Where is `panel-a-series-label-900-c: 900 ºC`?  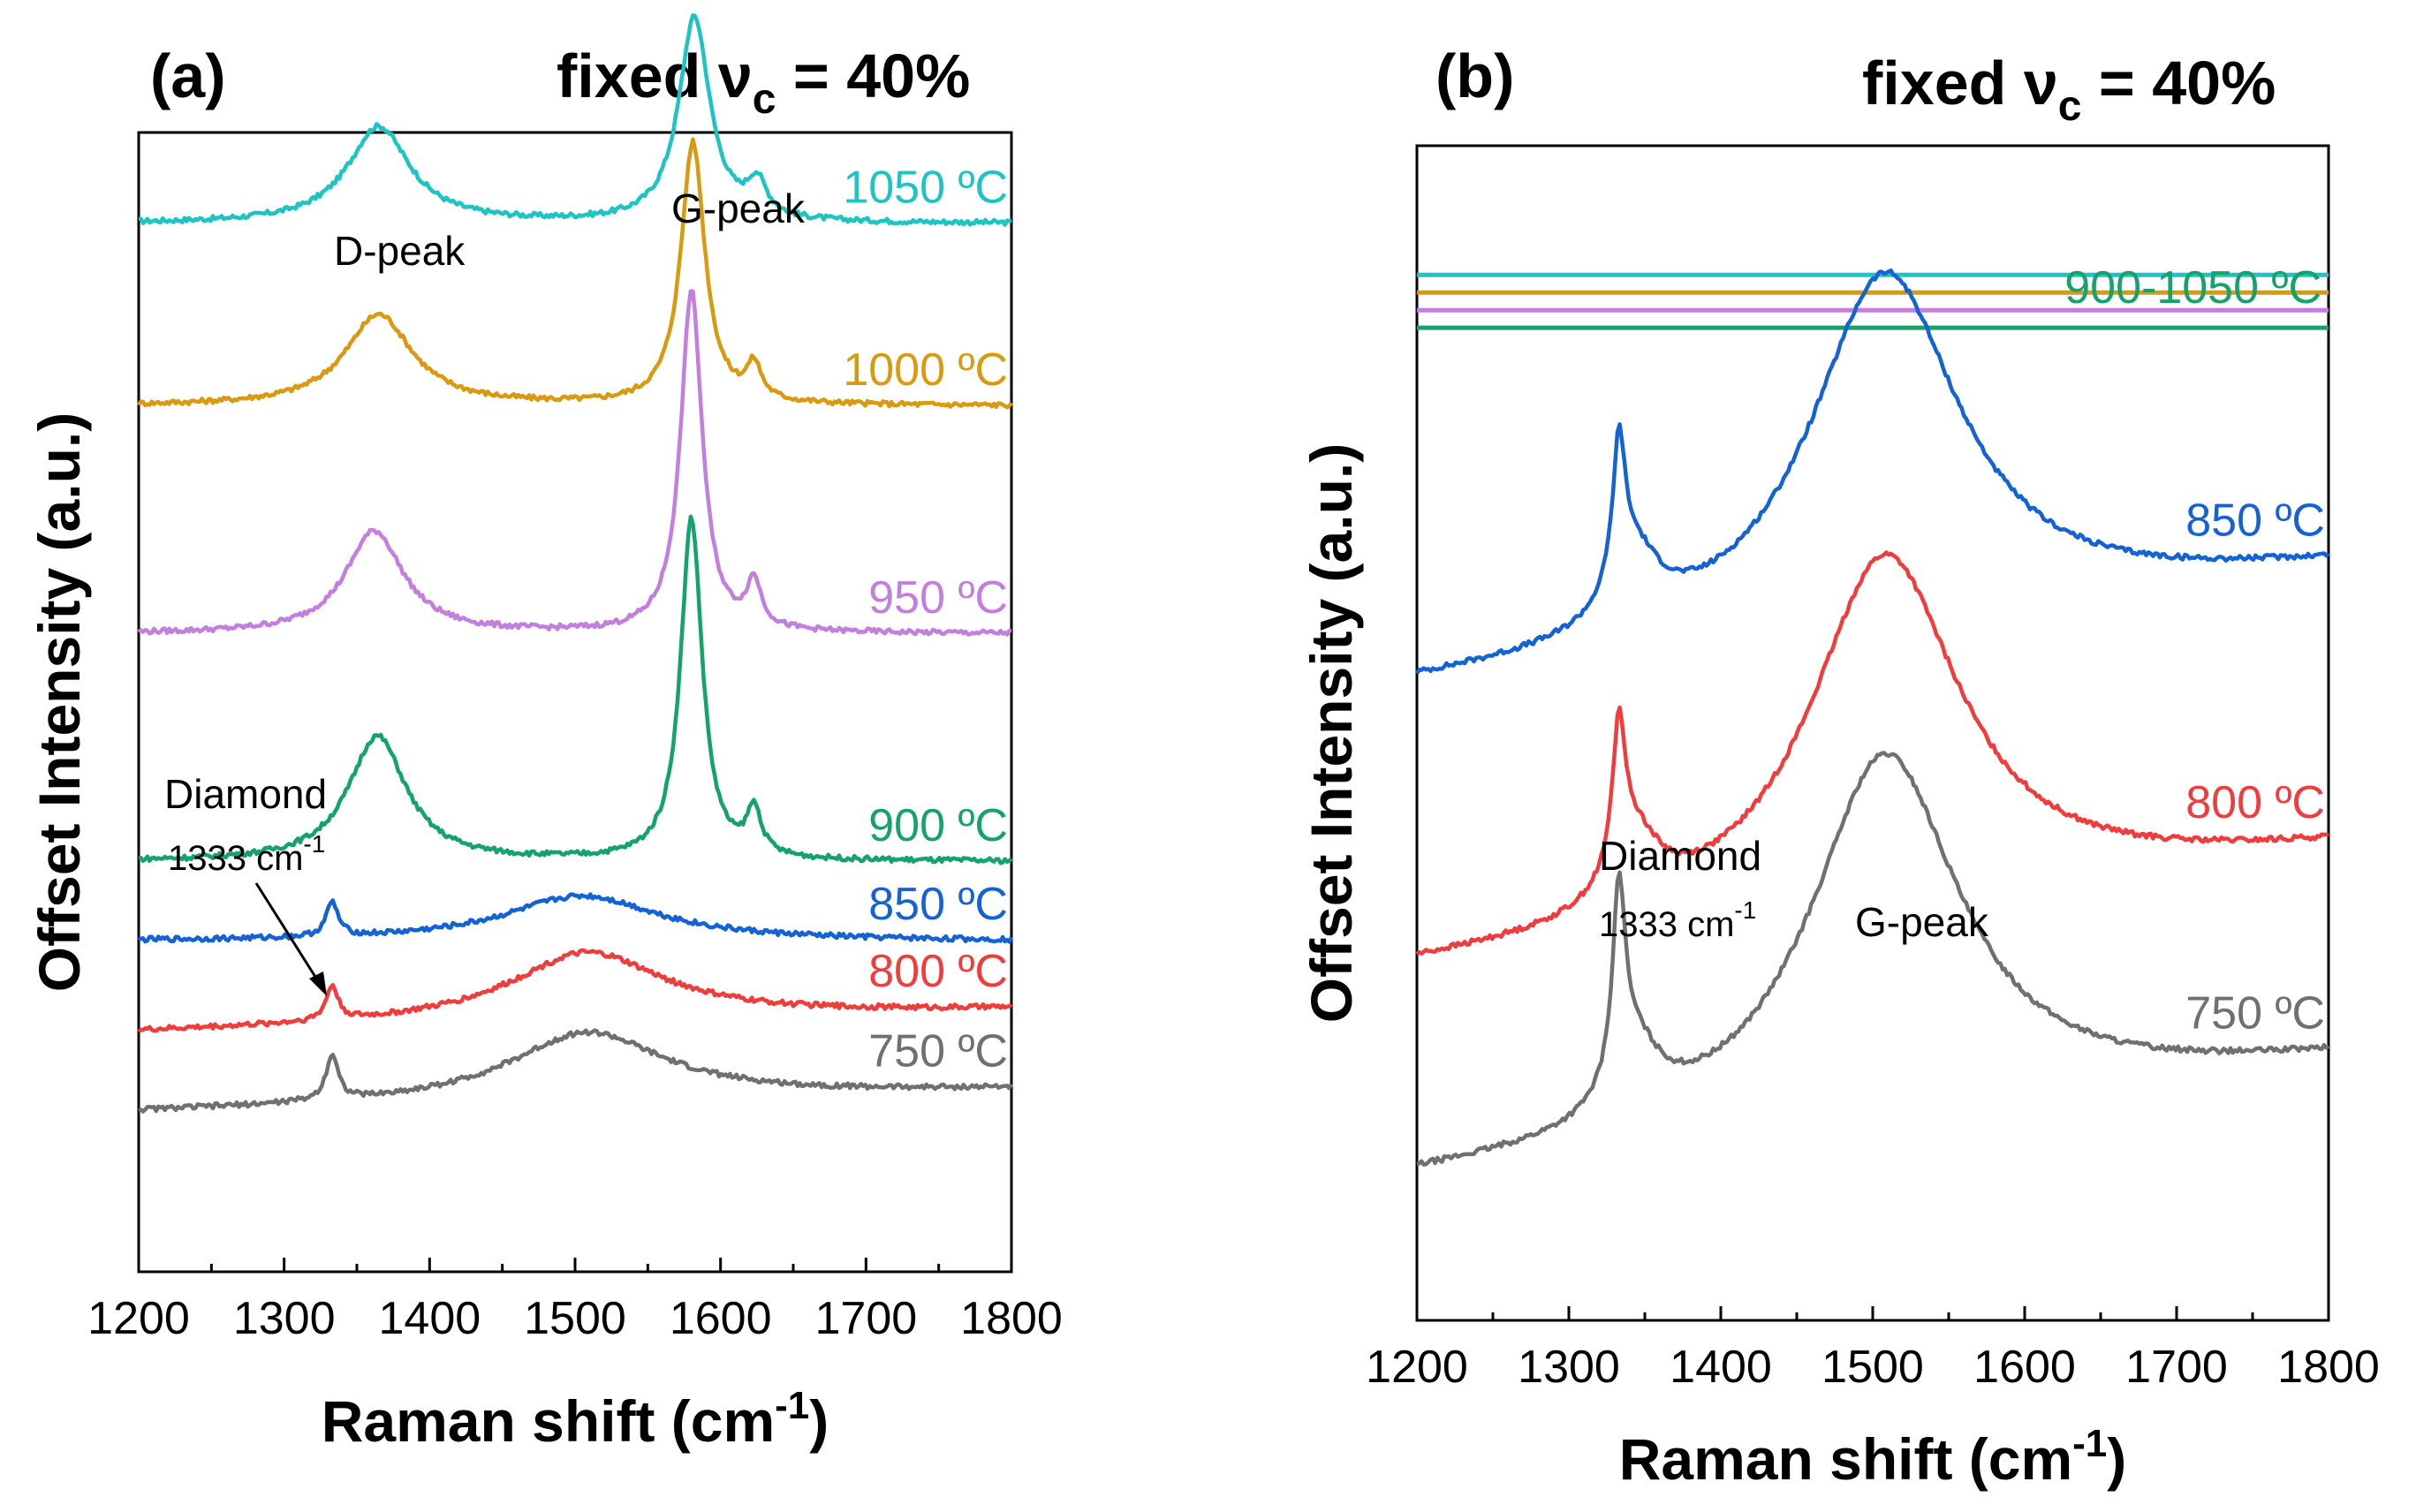
panel-a-series-label-900-c: 900 ºC is located at coordinates (938, 826).